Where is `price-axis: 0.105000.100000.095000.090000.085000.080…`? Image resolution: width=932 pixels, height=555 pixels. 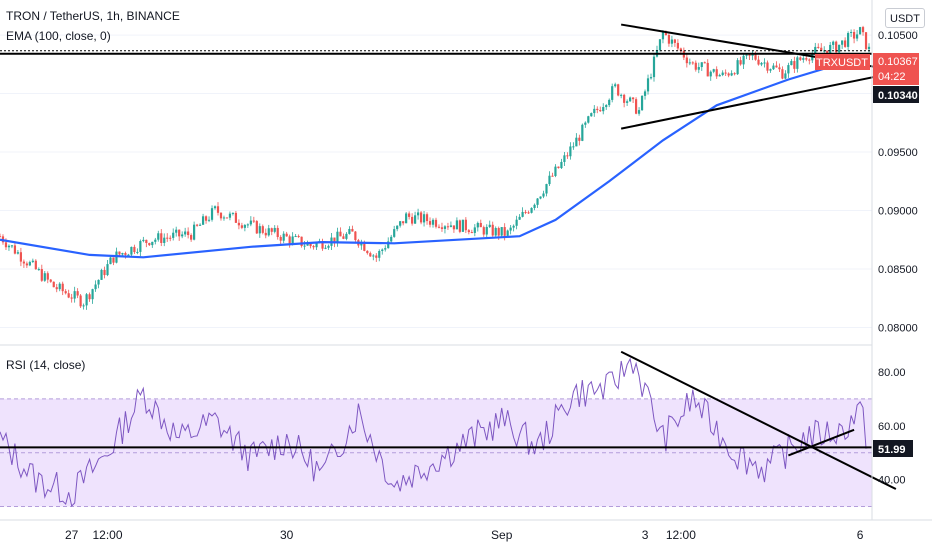
price-axis: 0.105000.100000.095000.090000.085000.080… is located at coordinates (898, 182).